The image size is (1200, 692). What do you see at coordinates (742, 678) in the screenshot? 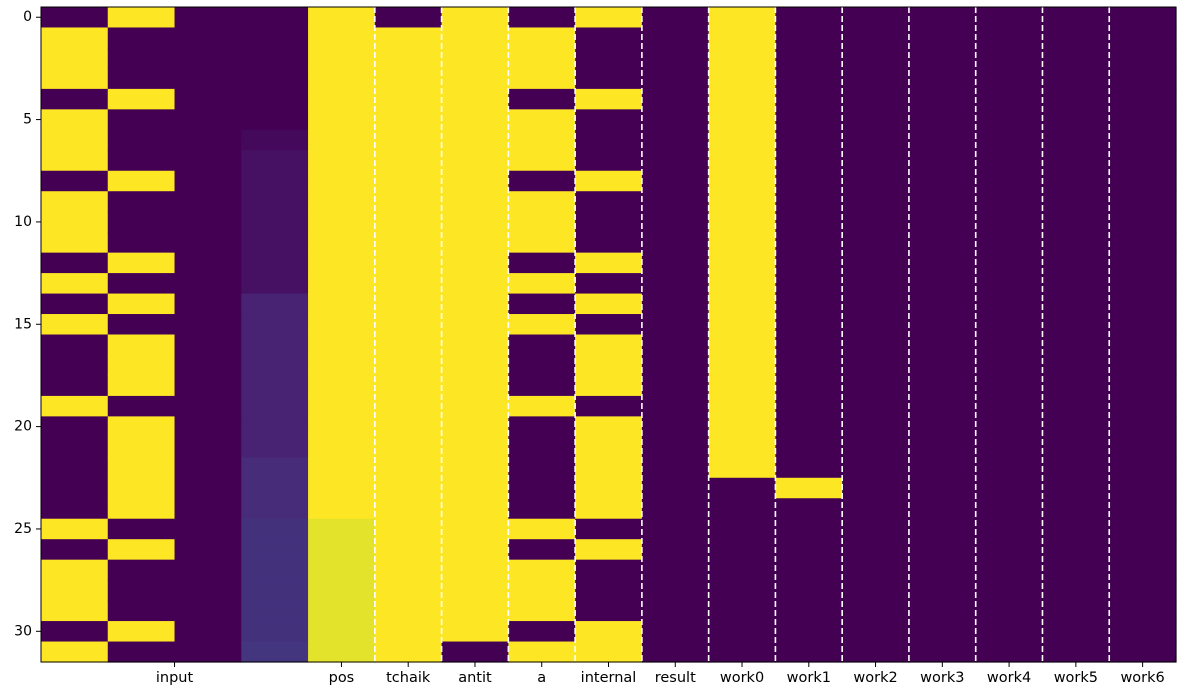
I see `x-tick-label: work0` at bounding box center [742, 678].